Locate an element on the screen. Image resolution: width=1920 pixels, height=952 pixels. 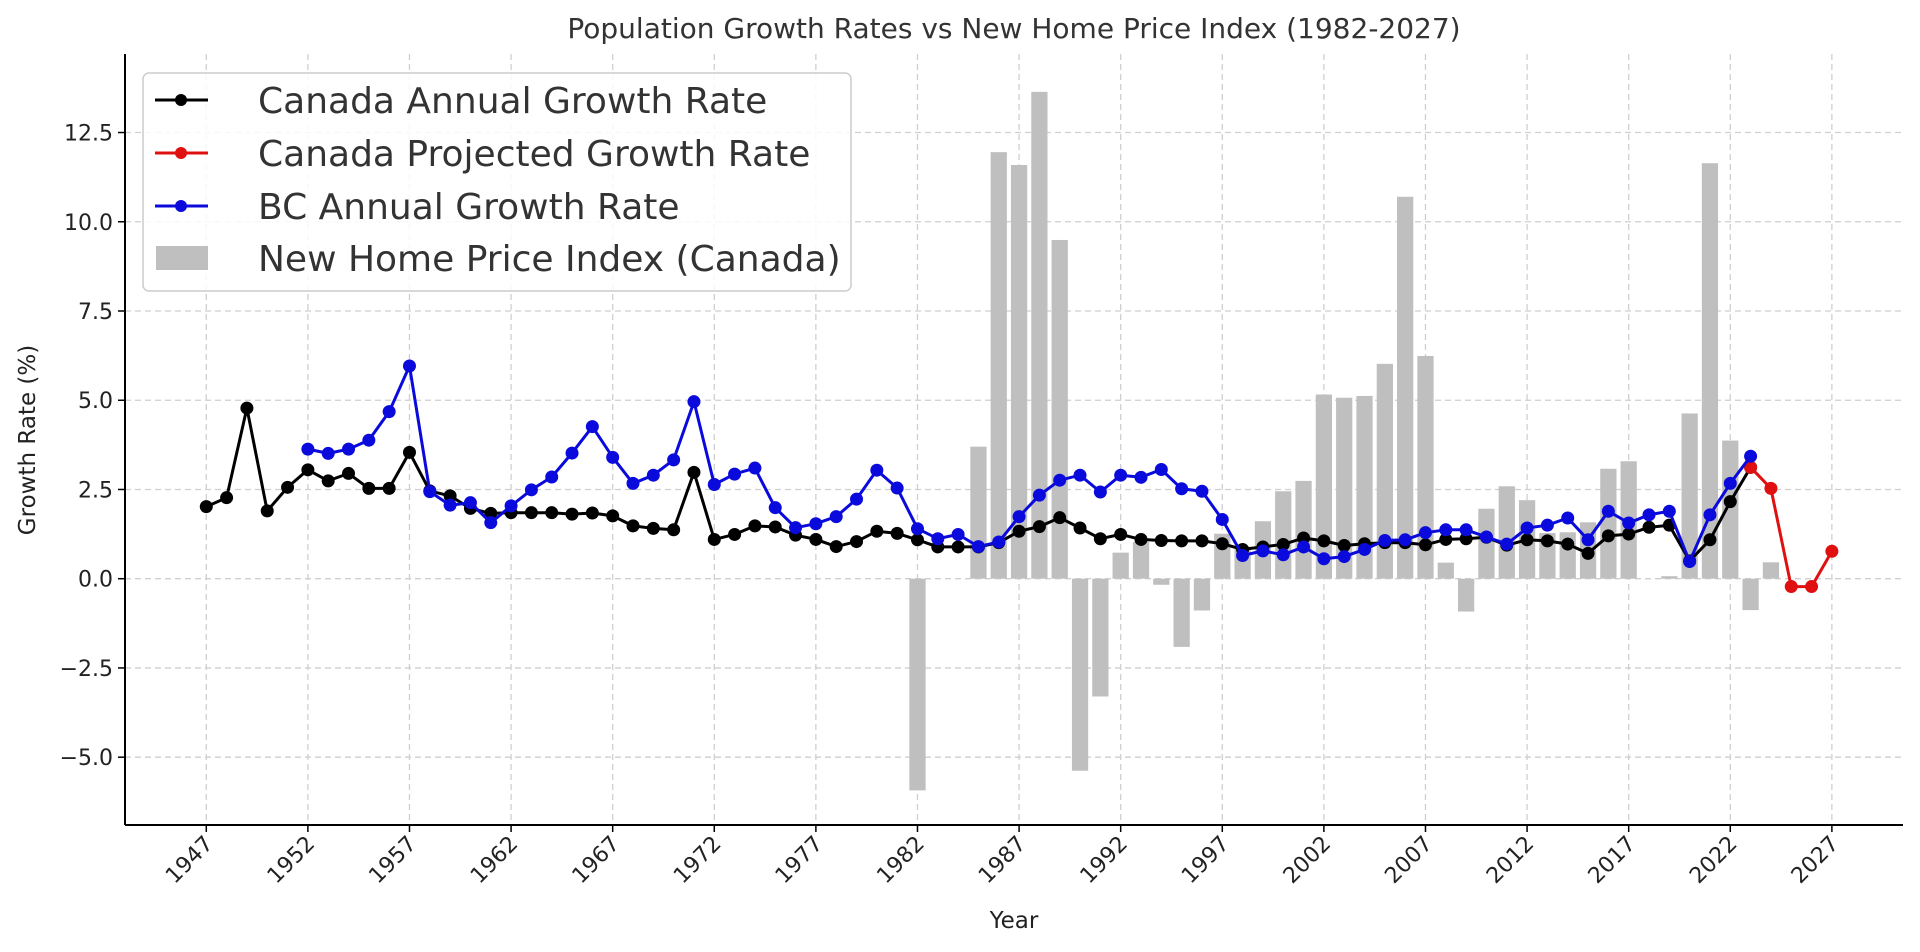
x-tick-label: 2017 is located at coordinates (1612, 860).